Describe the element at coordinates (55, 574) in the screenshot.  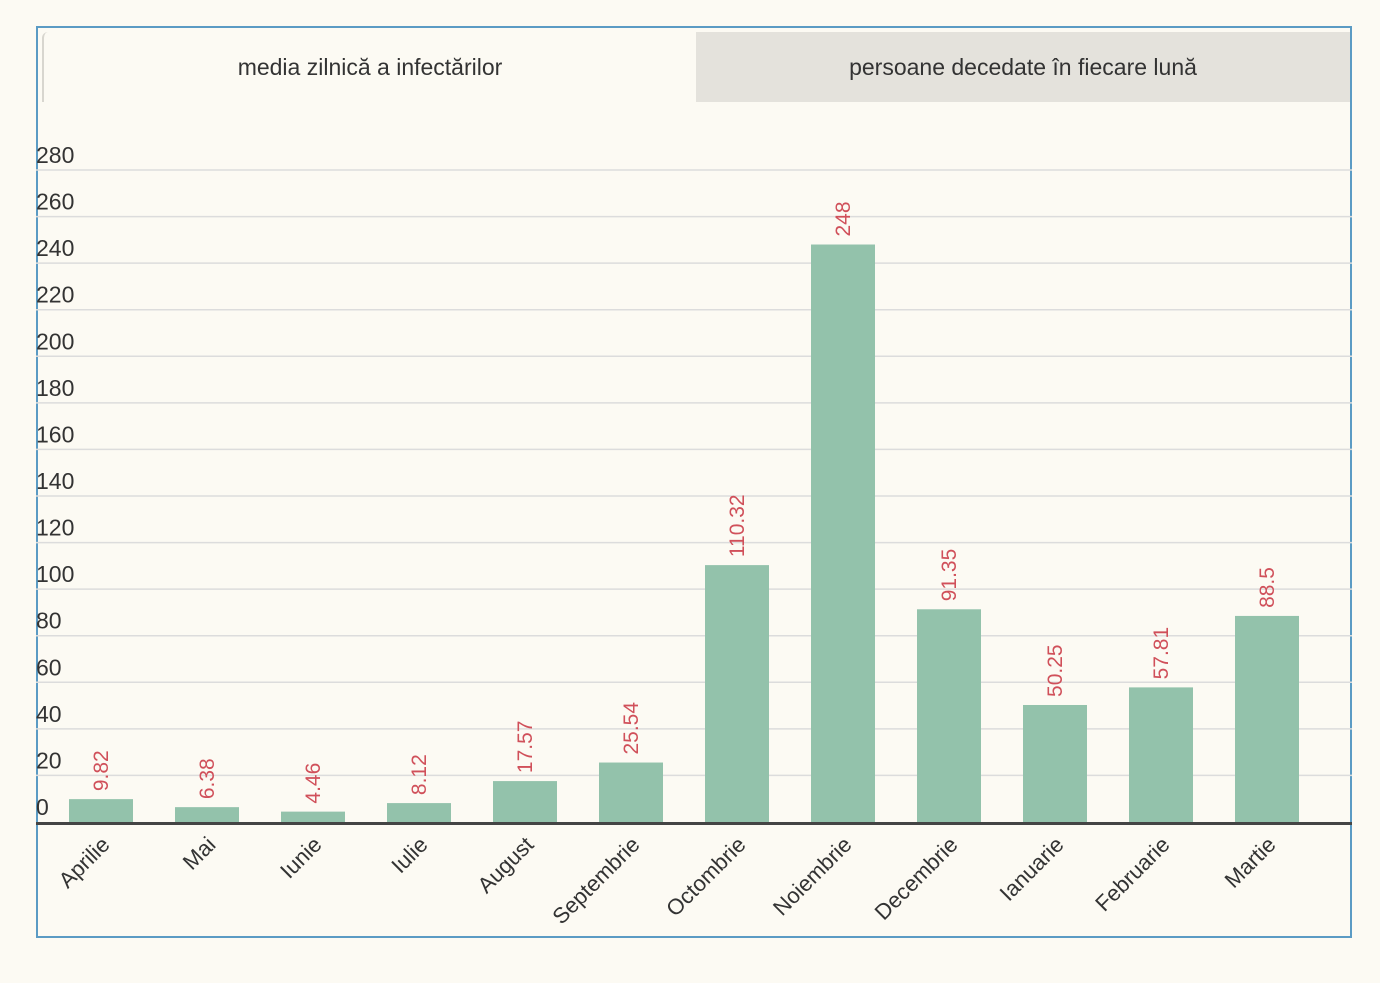
I see `y-tick-label-100: 100` at that location.